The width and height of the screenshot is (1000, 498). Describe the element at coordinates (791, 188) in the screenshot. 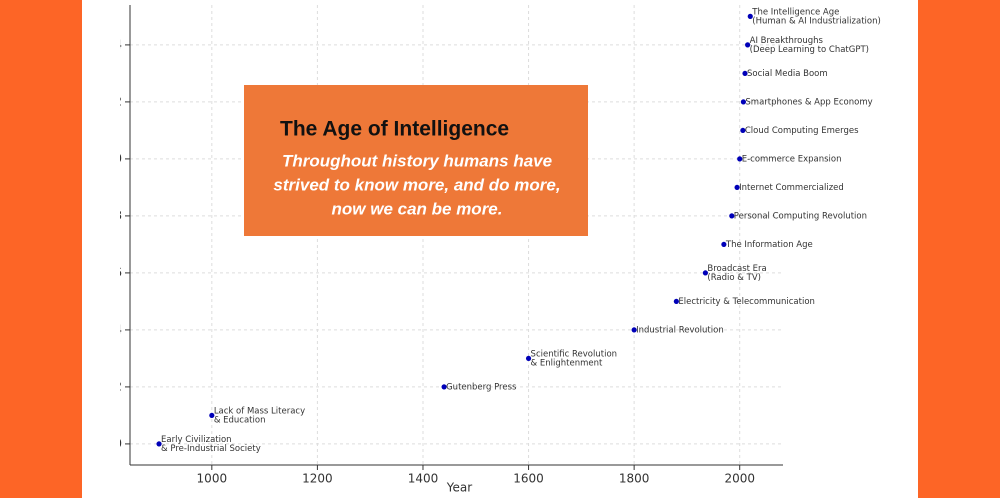

I see `point-label: Internet Commercialized` at that location.